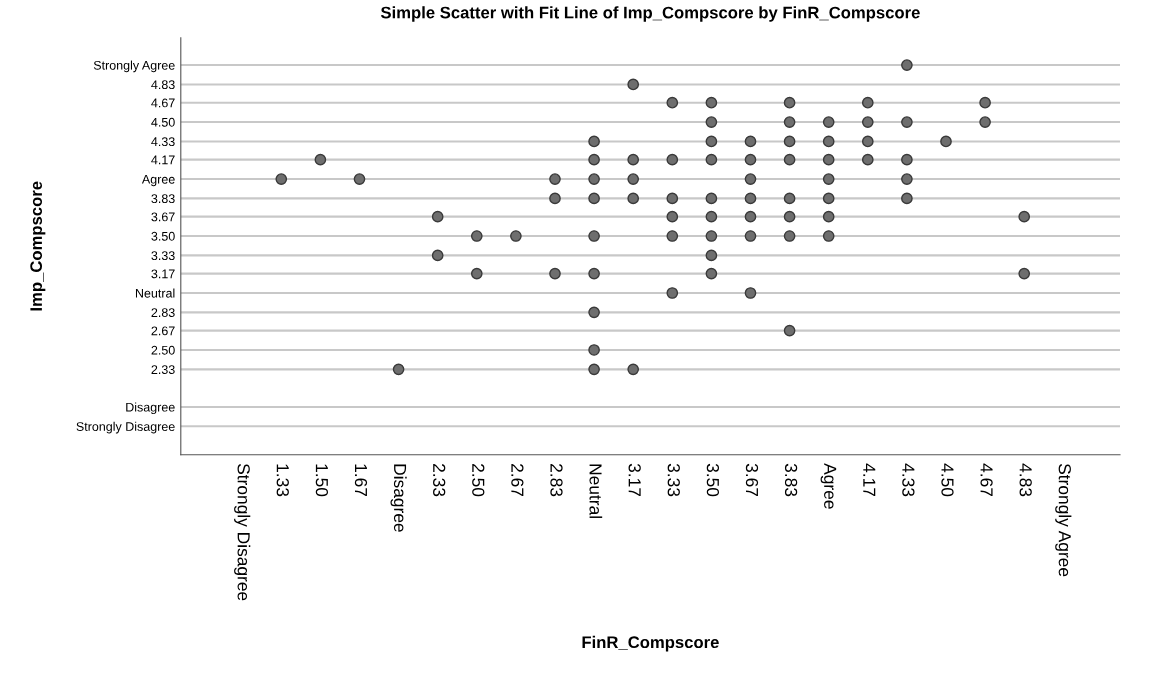  Describe the element at coordinates (1025, 480) in the screenshot. I see `x-tick-label: 4.83` at that location.